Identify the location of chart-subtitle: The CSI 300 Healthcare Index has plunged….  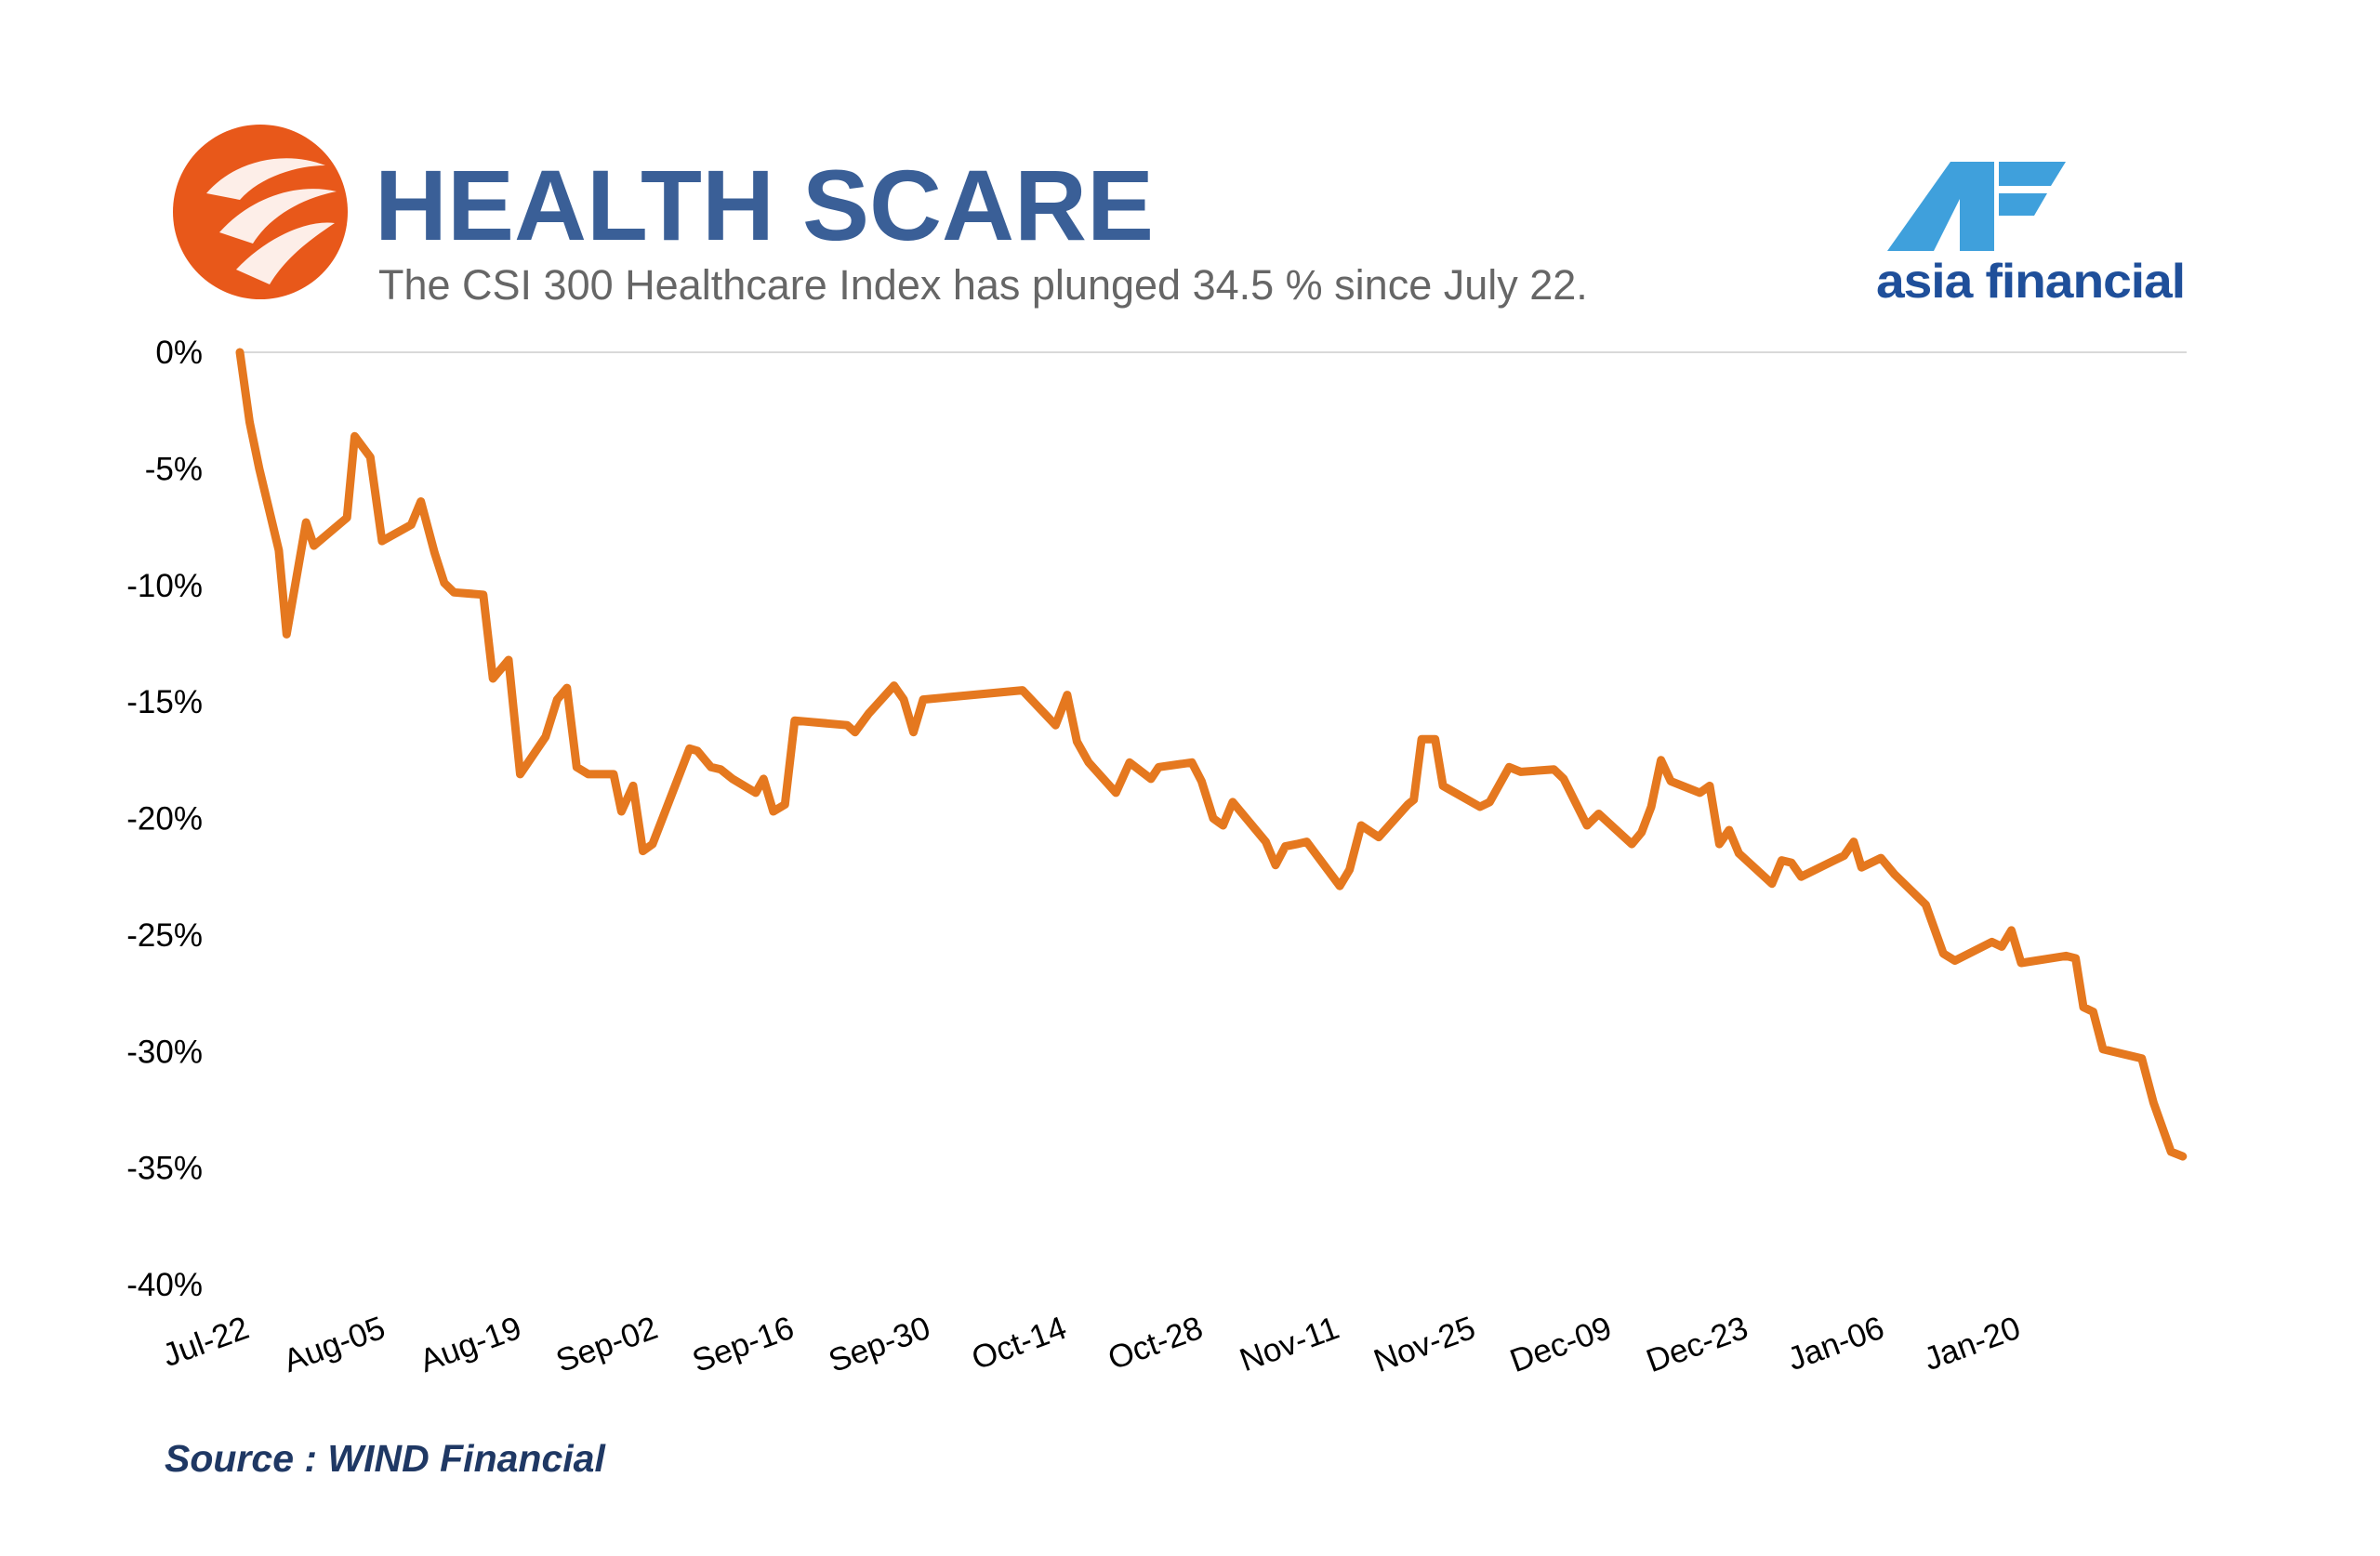
(983, 285).